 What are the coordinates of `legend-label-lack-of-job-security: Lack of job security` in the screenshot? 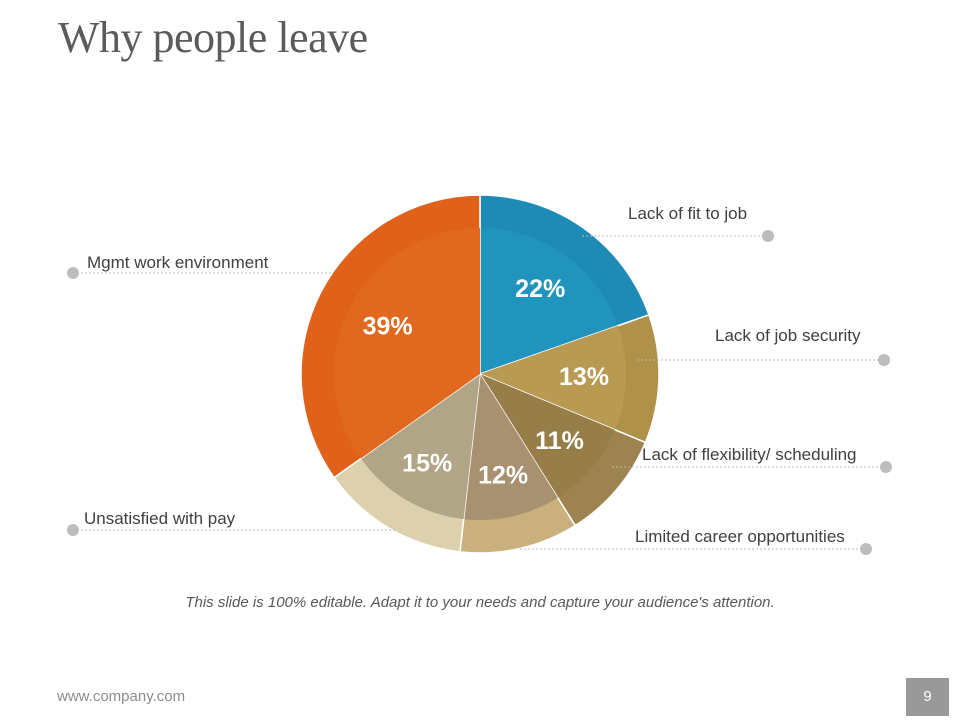 It's located at (788, 335).